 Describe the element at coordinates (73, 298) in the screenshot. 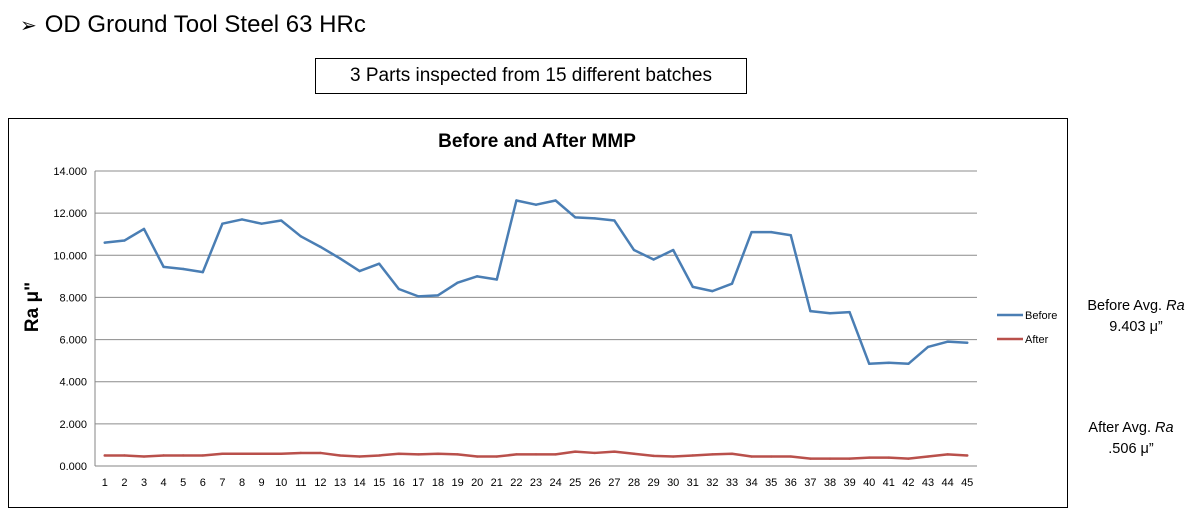

I see `y-tick-label: 8.000` at that location.